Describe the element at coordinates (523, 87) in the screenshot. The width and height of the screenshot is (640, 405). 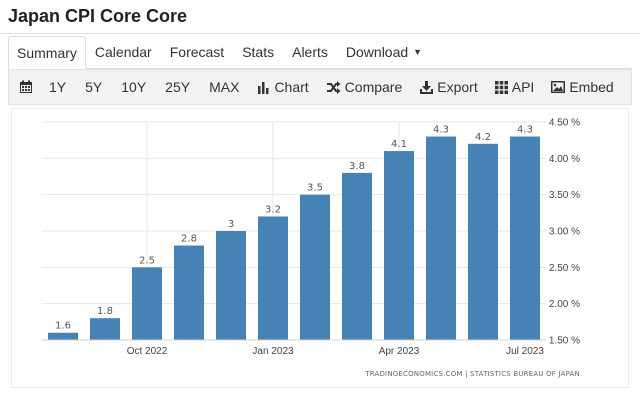
I see `api-label: API` at that location.